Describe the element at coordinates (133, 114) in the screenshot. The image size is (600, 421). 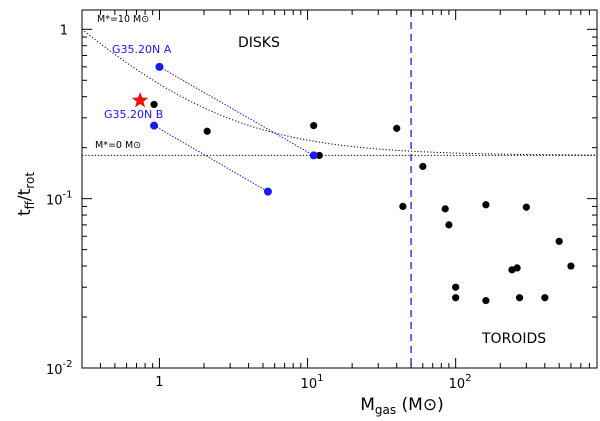
I see `label-g3520n-b: G35.20N B` at that location.